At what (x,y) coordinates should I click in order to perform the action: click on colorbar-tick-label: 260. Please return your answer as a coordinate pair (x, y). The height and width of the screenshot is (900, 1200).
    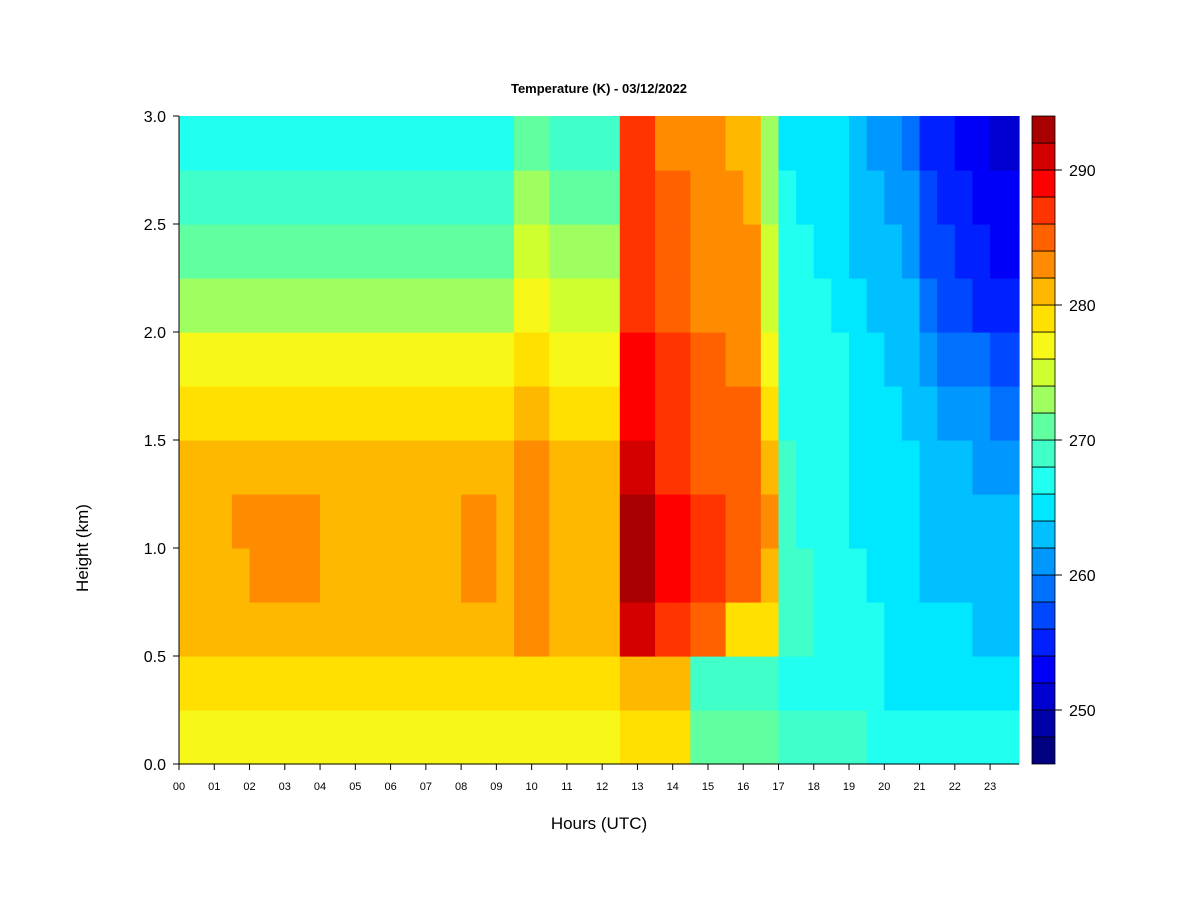
    Looking at the image, I should click on (1082, 576).